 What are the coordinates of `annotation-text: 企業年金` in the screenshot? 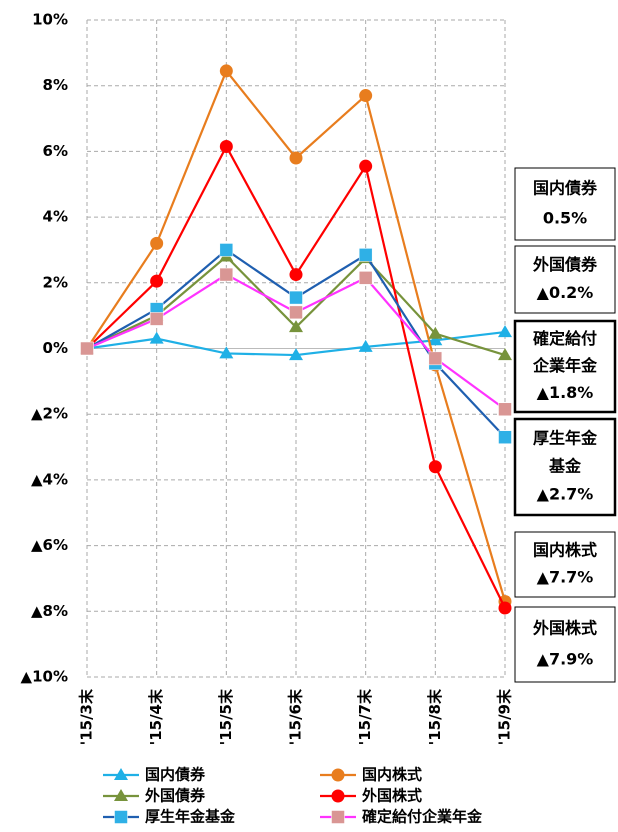 It's located at (565, 365).